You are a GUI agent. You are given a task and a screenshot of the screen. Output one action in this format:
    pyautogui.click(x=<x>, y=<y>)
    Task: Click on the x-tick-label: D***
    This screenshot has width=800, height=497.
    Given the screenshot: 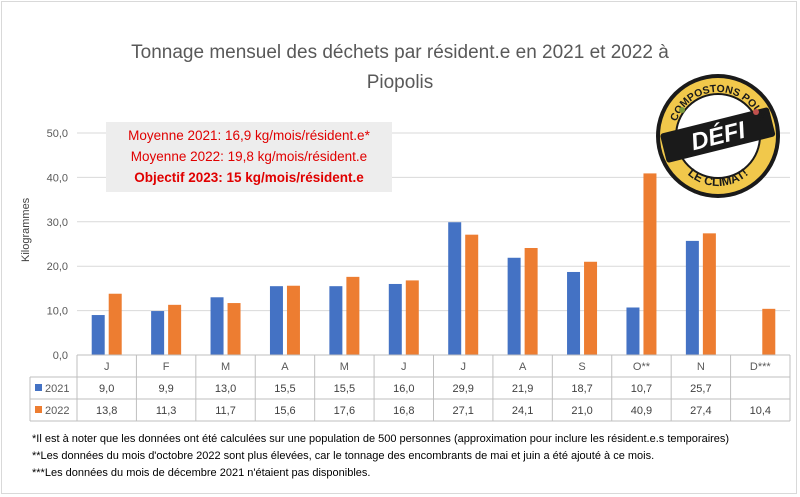 What is the action you would take?
    pyautogui.click(x=761, y=367)
    